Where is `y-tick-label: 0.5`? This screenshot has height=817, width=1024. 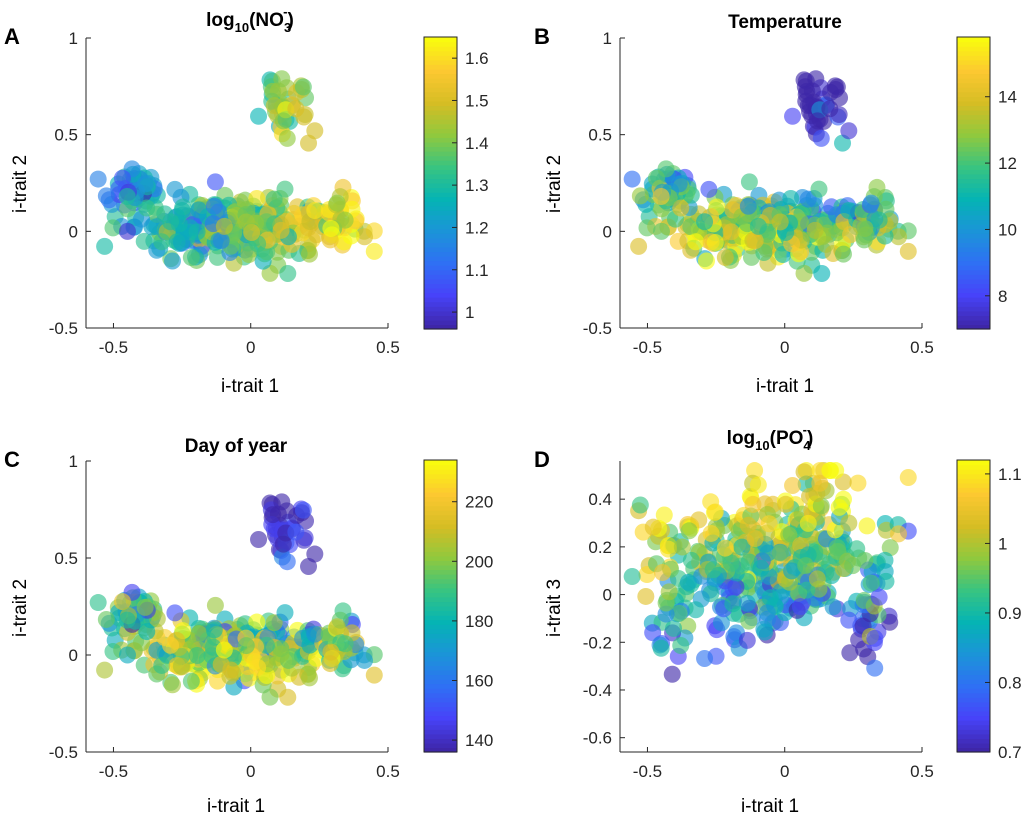
y-tick-label: 0.5 is located at coordinates (66, 135).